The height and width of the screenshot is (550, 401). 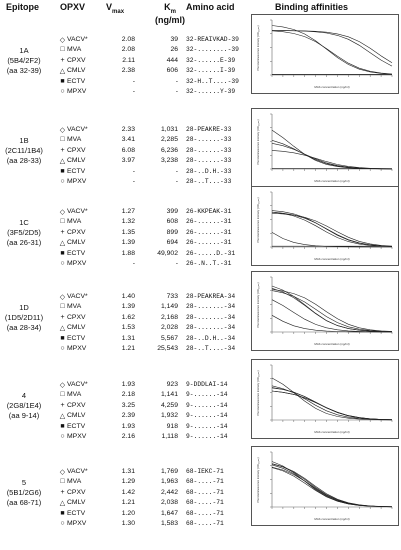 I want to click on marker-square-icon: □, so click(x=62, y=395).